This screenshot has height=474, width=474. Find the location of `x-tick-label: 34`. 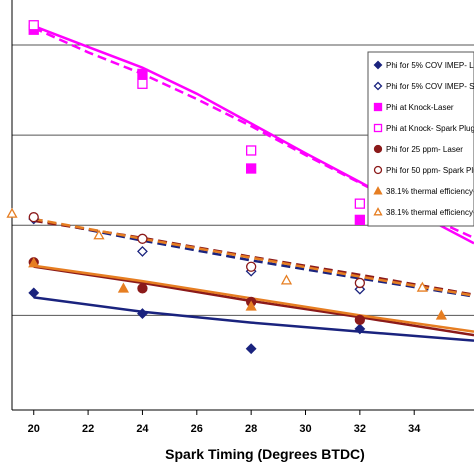

x-tick-label: 34 is located at coordinates (414, 429).